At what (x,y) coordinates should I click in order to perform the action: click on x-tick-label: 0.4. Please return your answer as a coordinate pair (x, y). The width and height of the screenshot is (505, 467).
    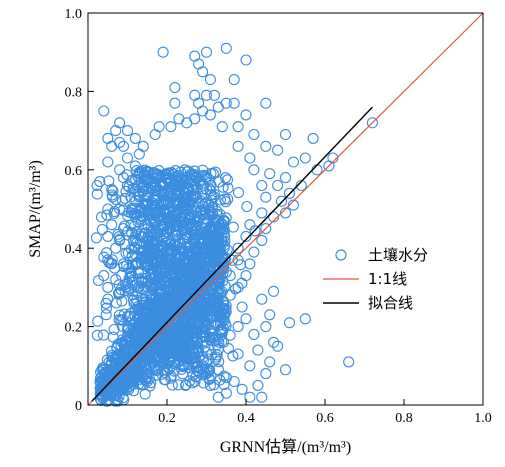
    Looking at the image, I should click on (246, 418).